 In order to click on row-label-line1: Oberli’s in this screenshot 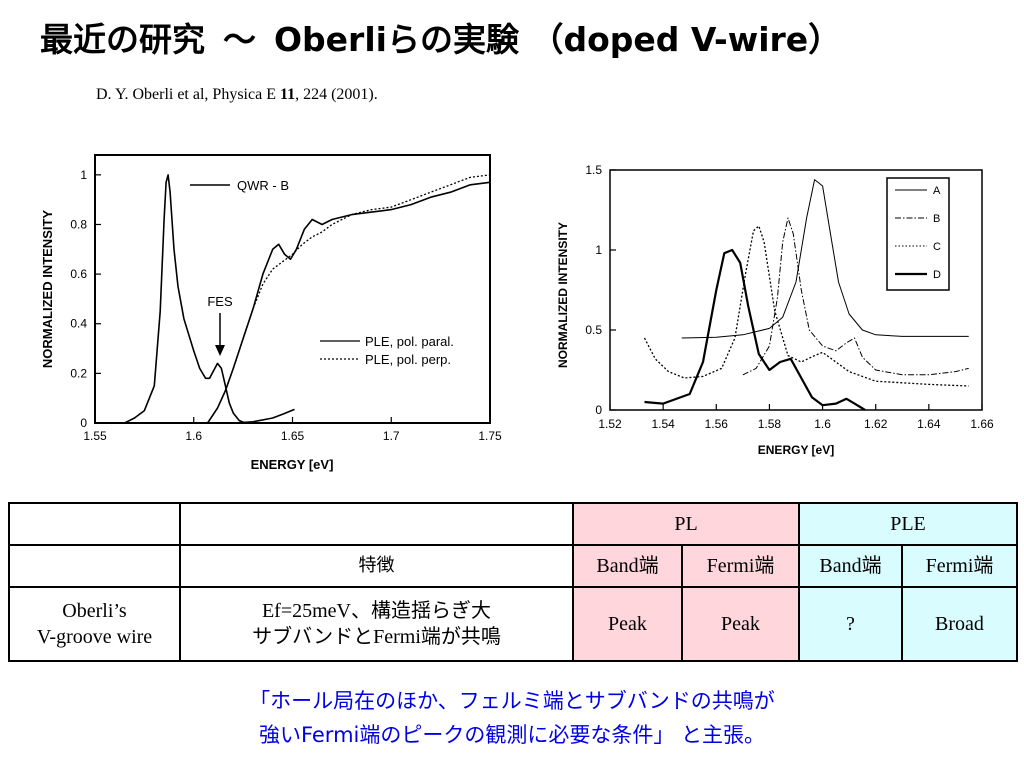, I will do `click(94, 611)`.